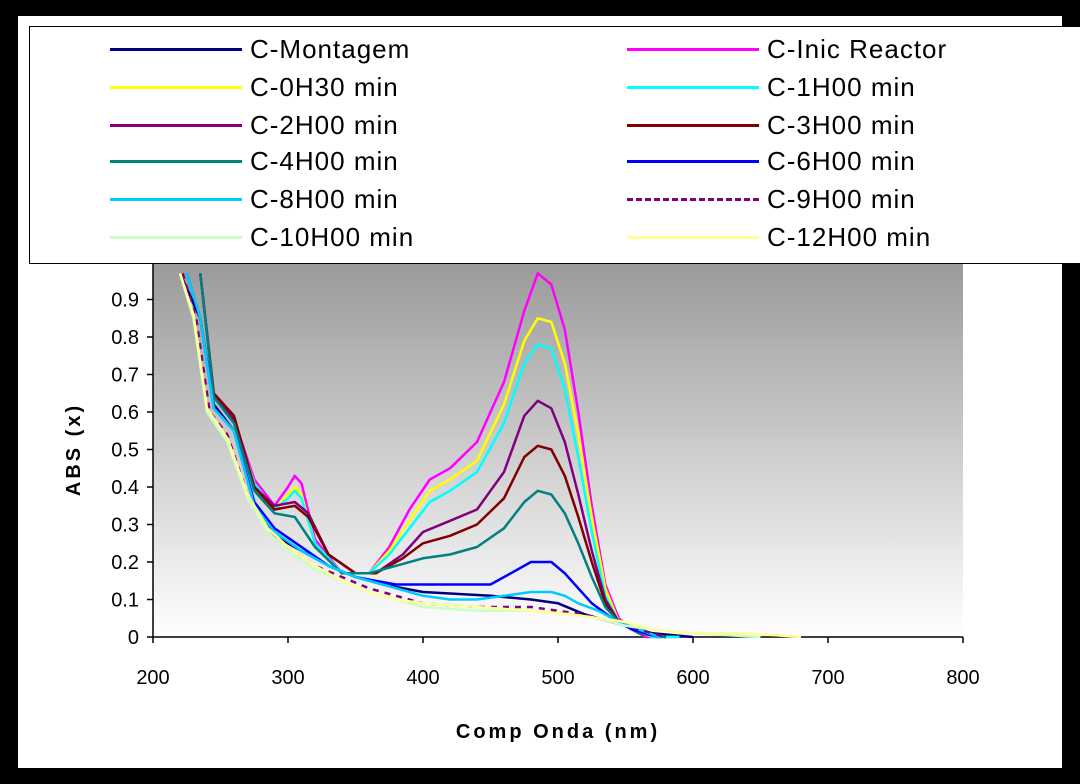 The image size is (1080, 784). I want to click on legend-item: C-4H00 min, so click(254, 161).